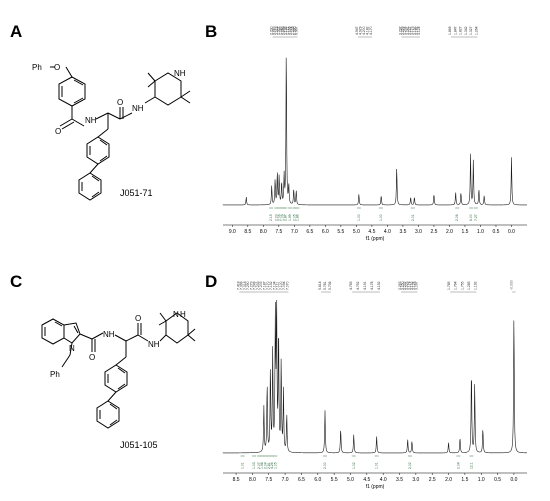 This screenshot has width=550, height=501. I want to click on spectrum-b-x-tick-label: 0.0, so click(511, 232).